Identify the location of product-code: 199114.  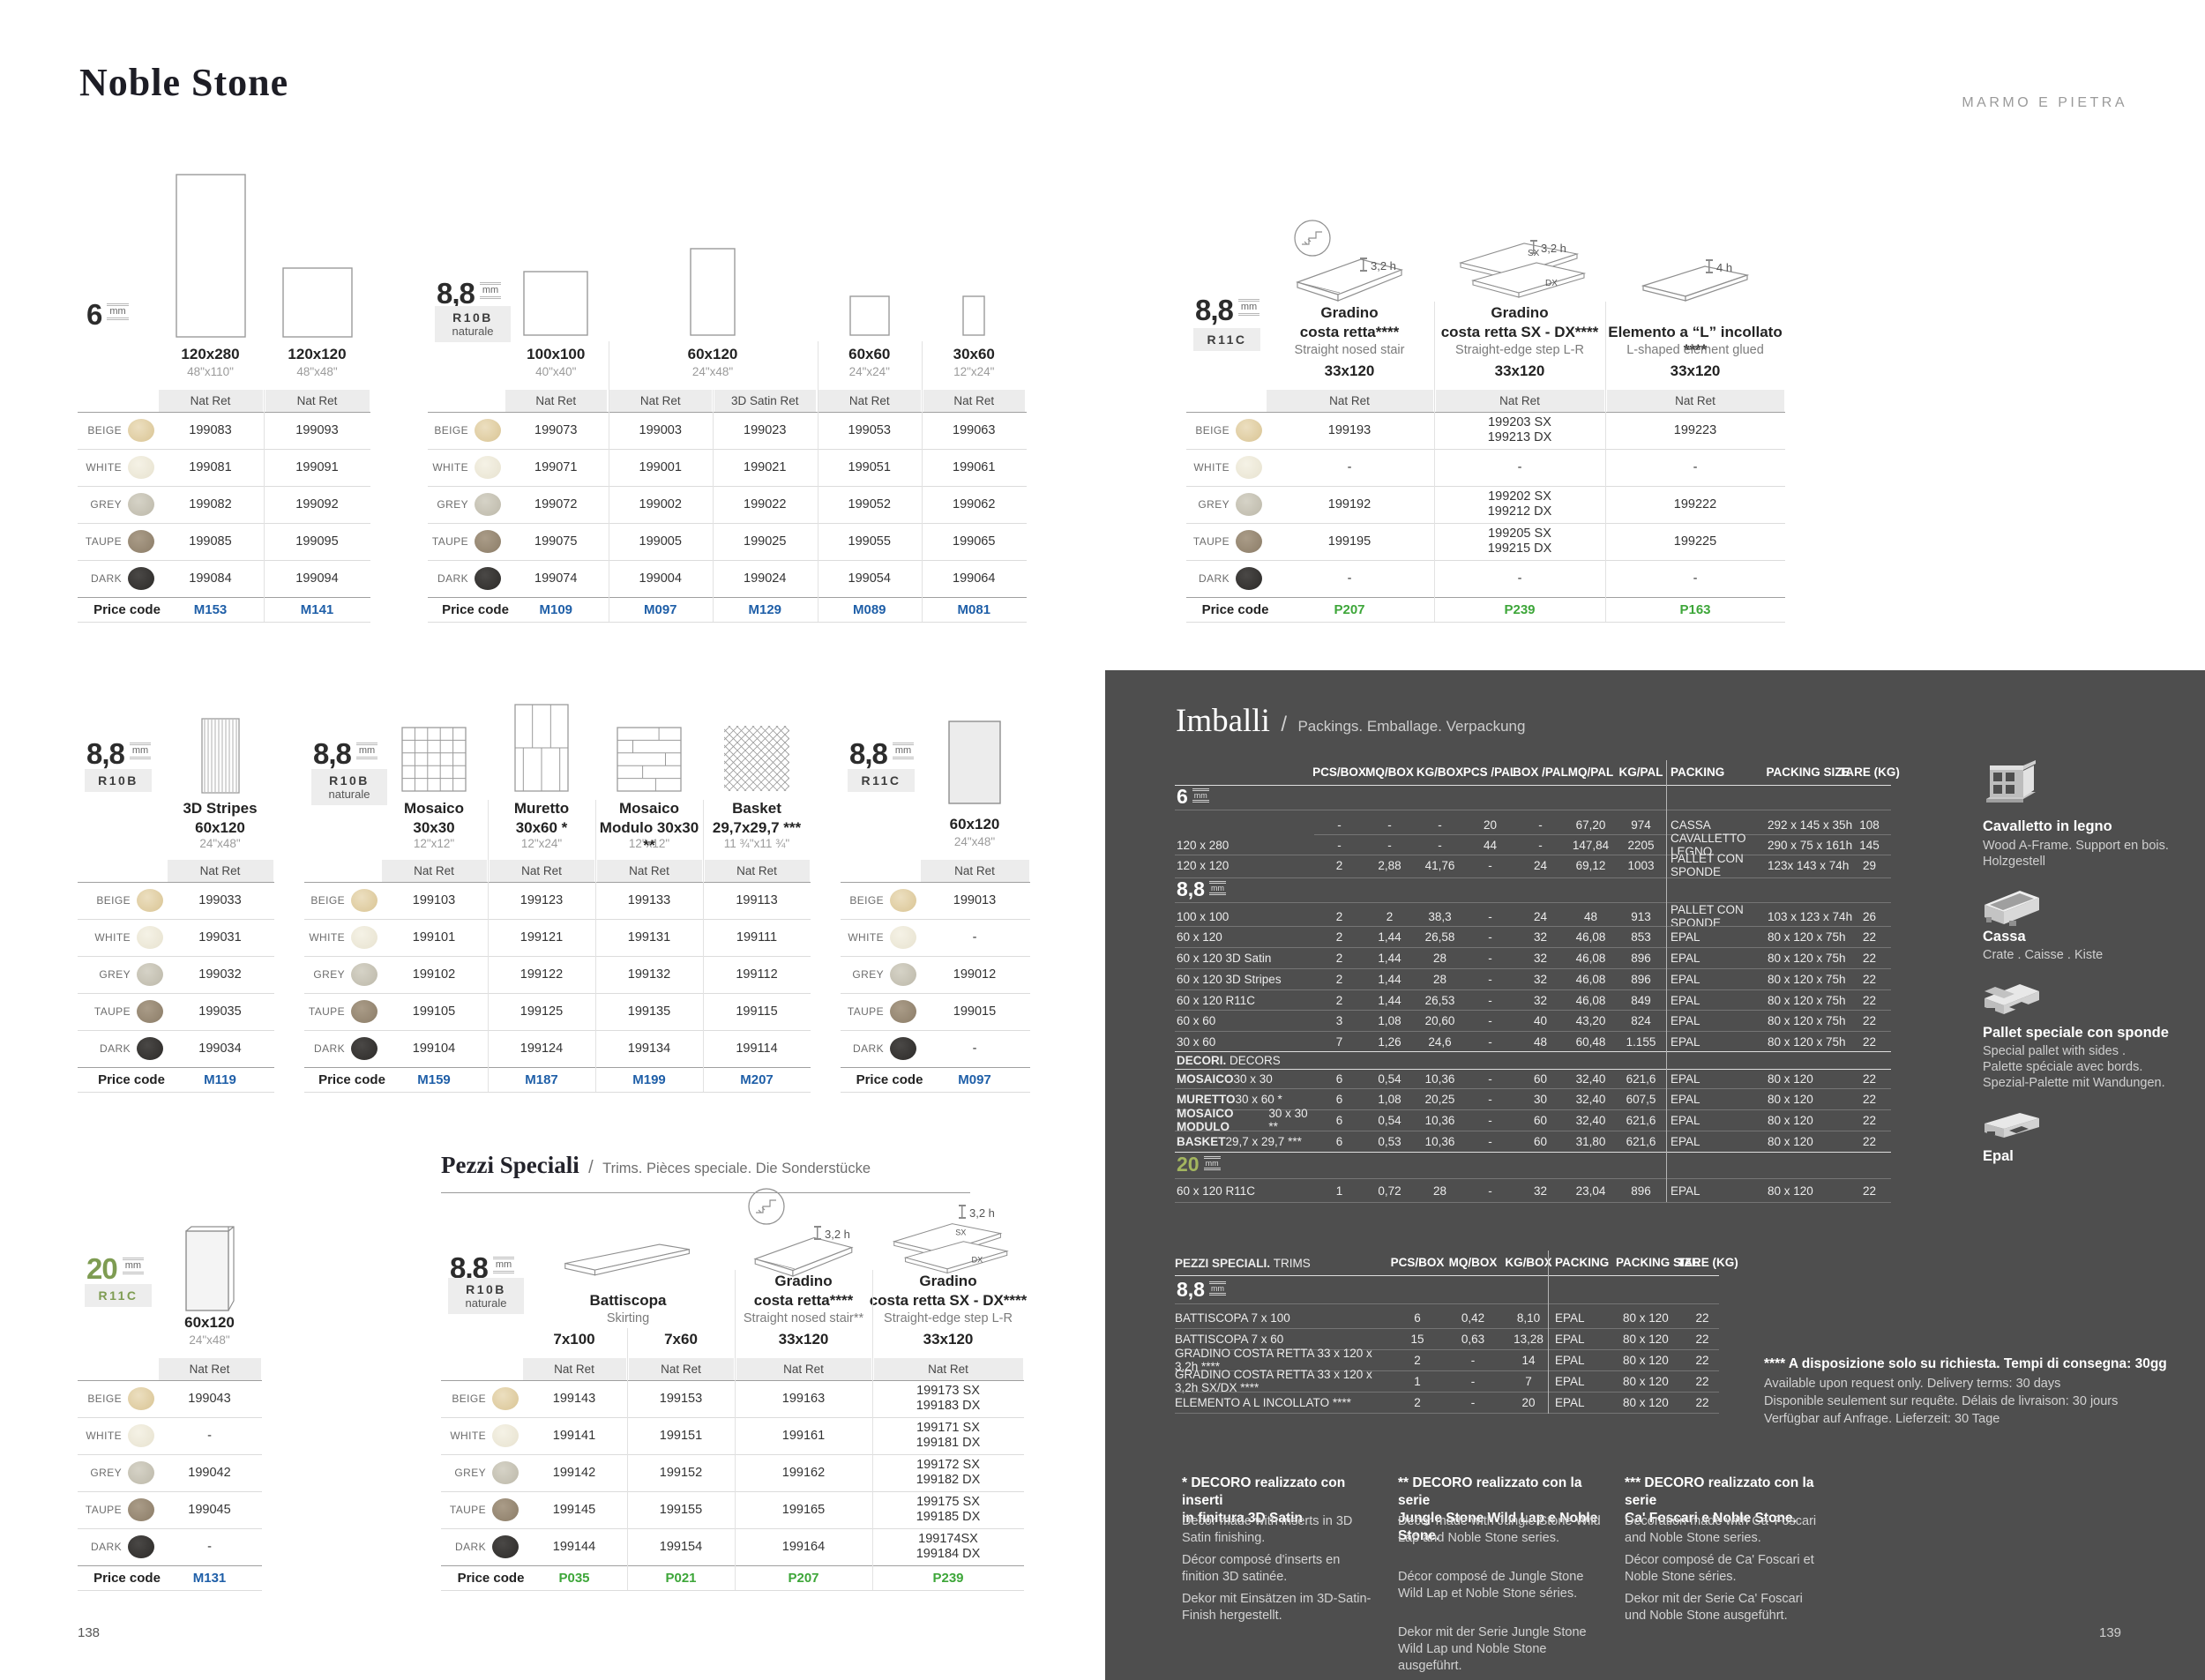
(757, 1048).